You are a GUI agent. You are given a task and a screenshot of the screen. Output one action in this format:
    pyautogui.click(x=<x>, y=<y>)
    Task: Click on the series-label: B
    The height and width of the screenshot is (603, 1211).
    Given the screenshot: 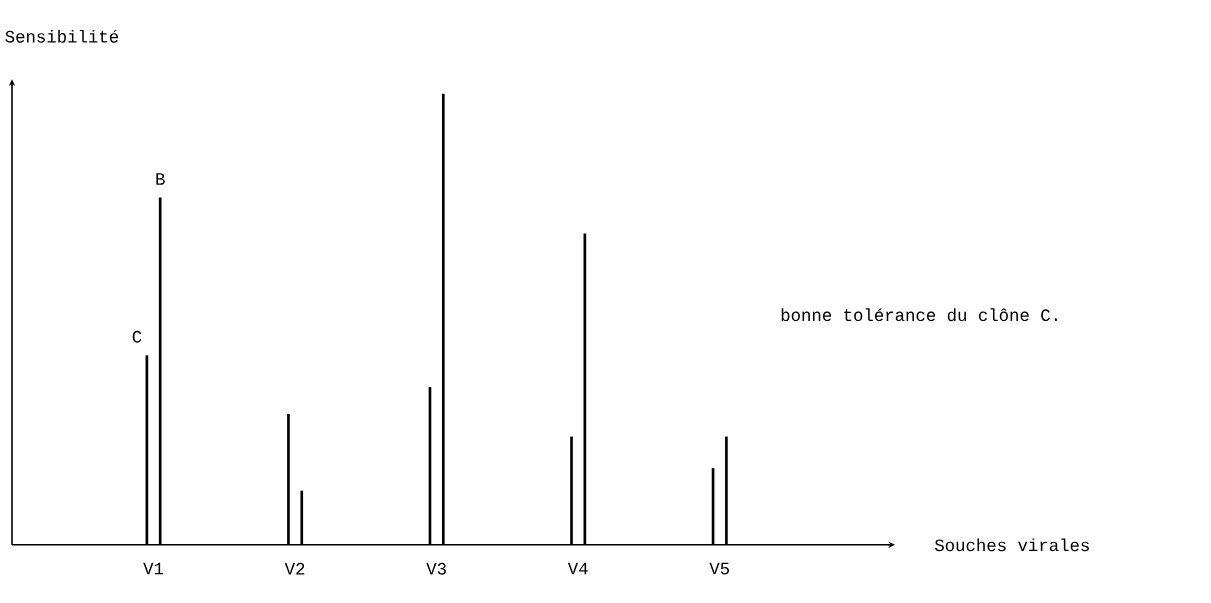 What is the action you would take?
    pyautogui.click(x=160, y=179)
    